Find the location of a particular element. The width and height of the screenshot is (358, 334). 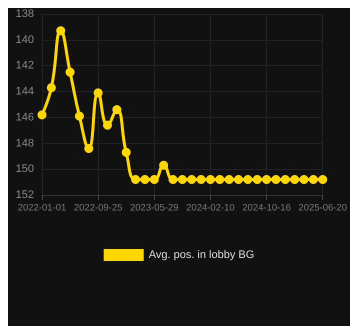

x-tick-label: 2024-10-16 is located at coordinates (266, 208).